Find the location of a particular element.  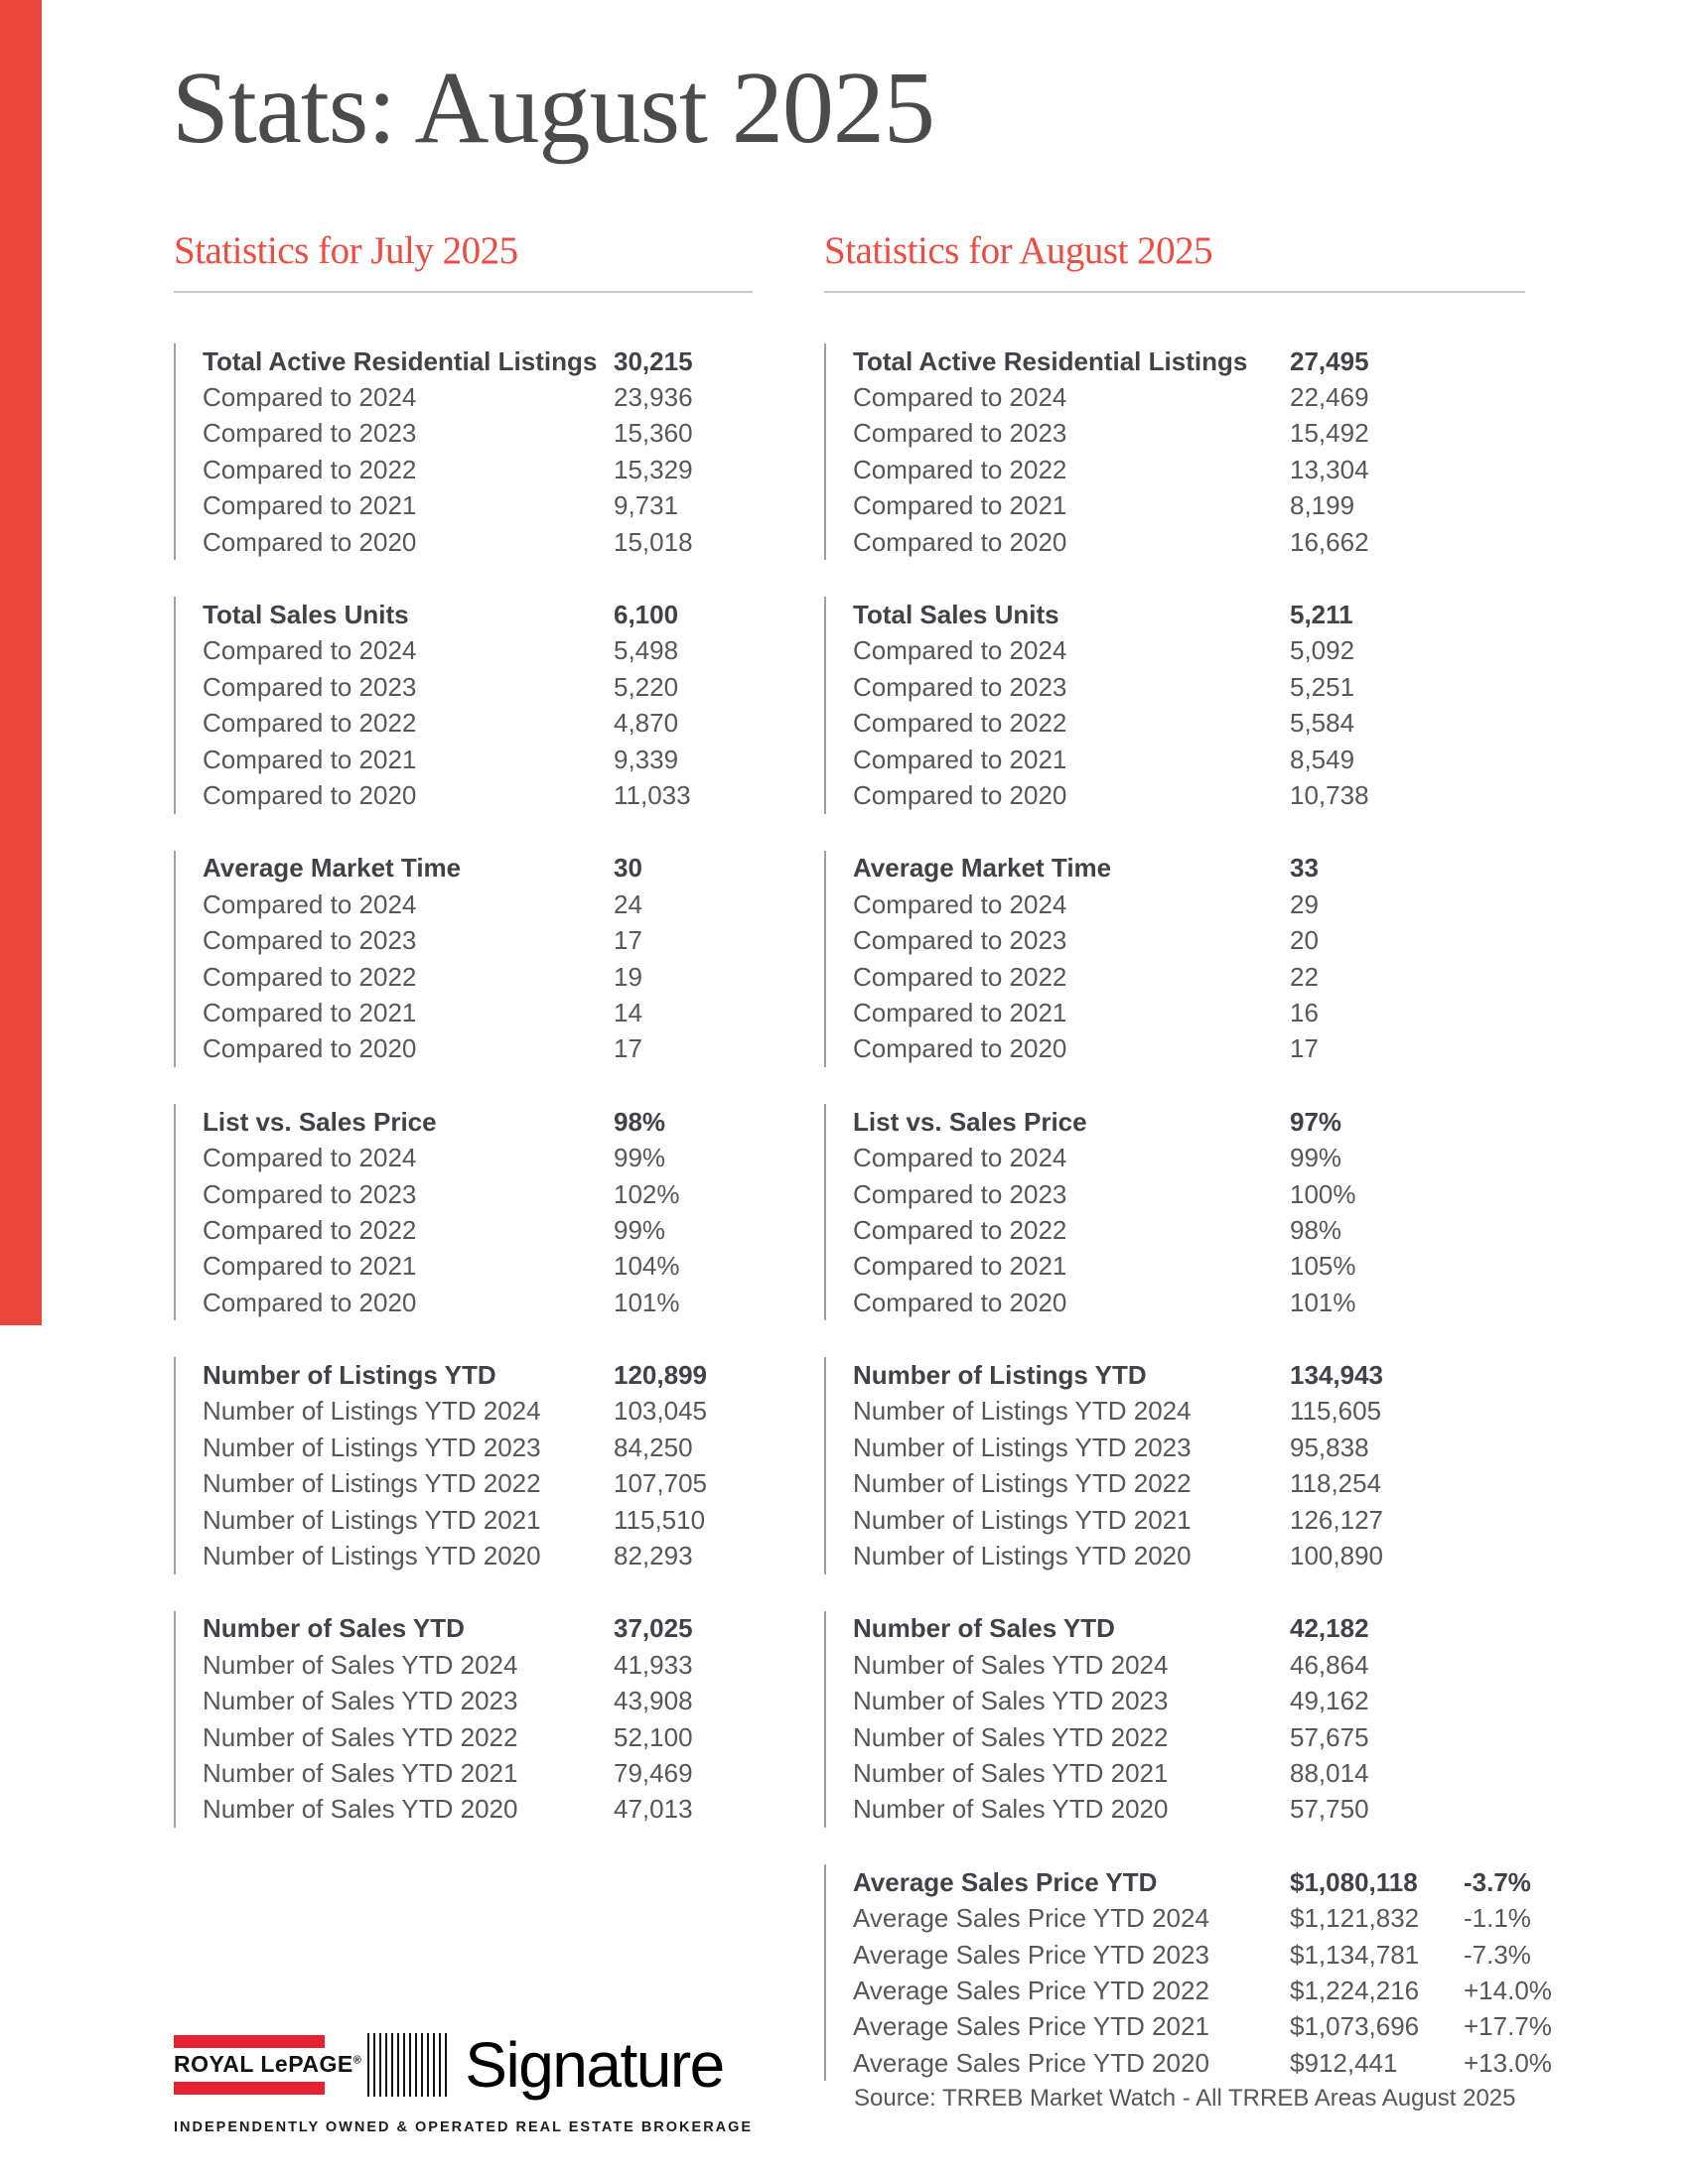

stat-value: 11,033 is located at coordinates (652, 794).